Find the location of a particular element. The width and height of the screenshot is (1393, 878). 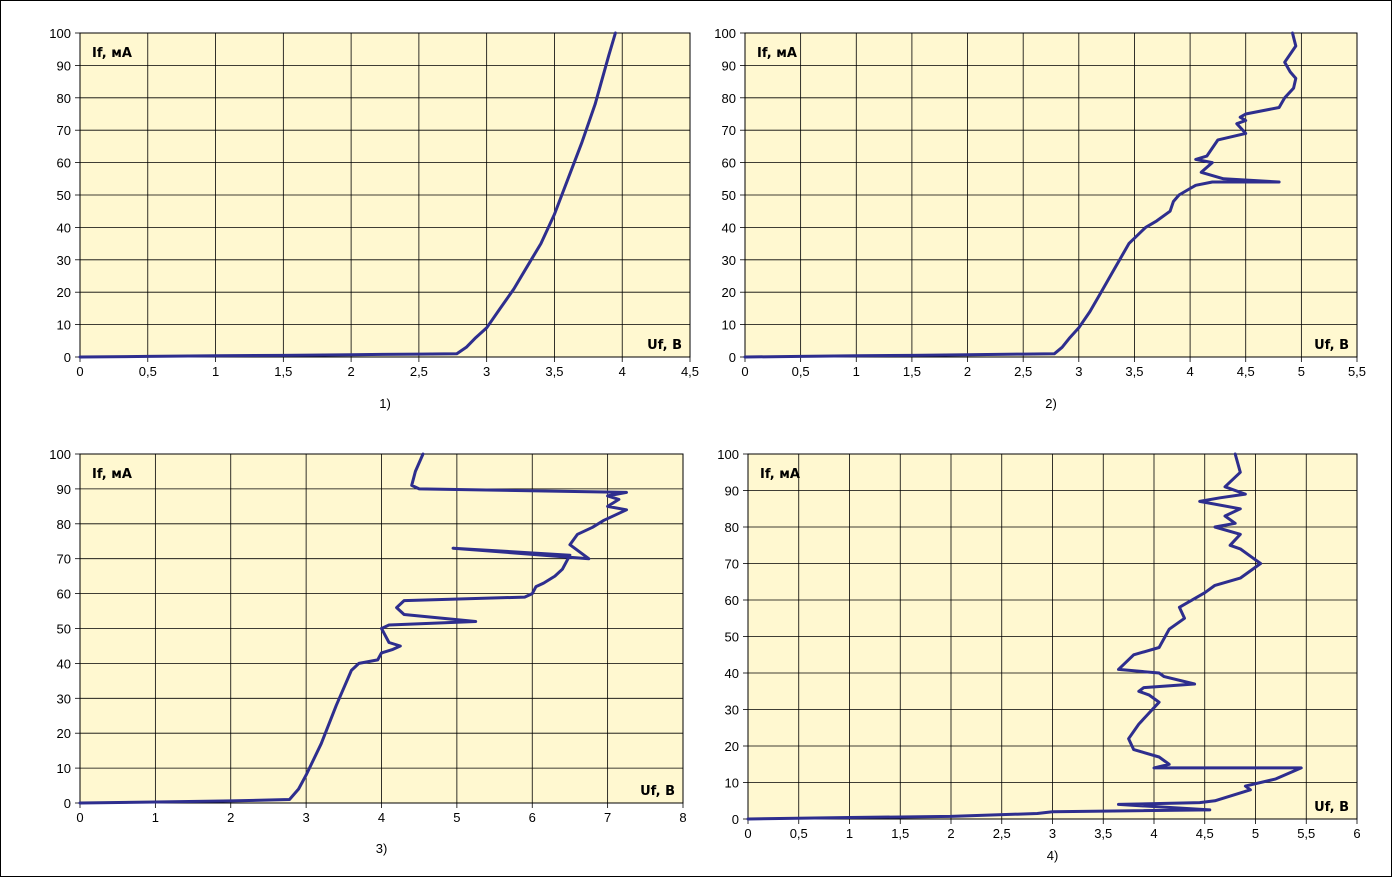

x-tick-label: 5,5 is located at coordinates (1306, 833).